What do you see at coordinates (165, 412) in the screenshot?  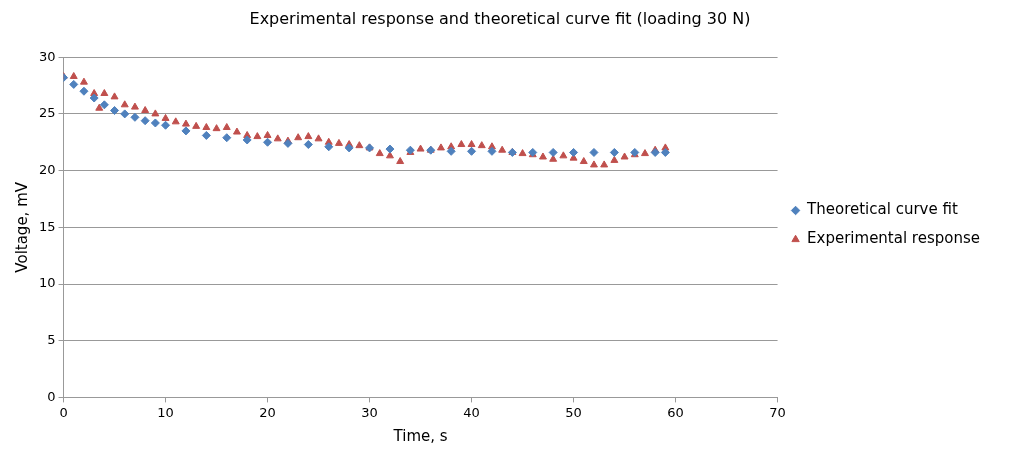 I see `x-tick-label: 10` at bounding box center [165, 412].